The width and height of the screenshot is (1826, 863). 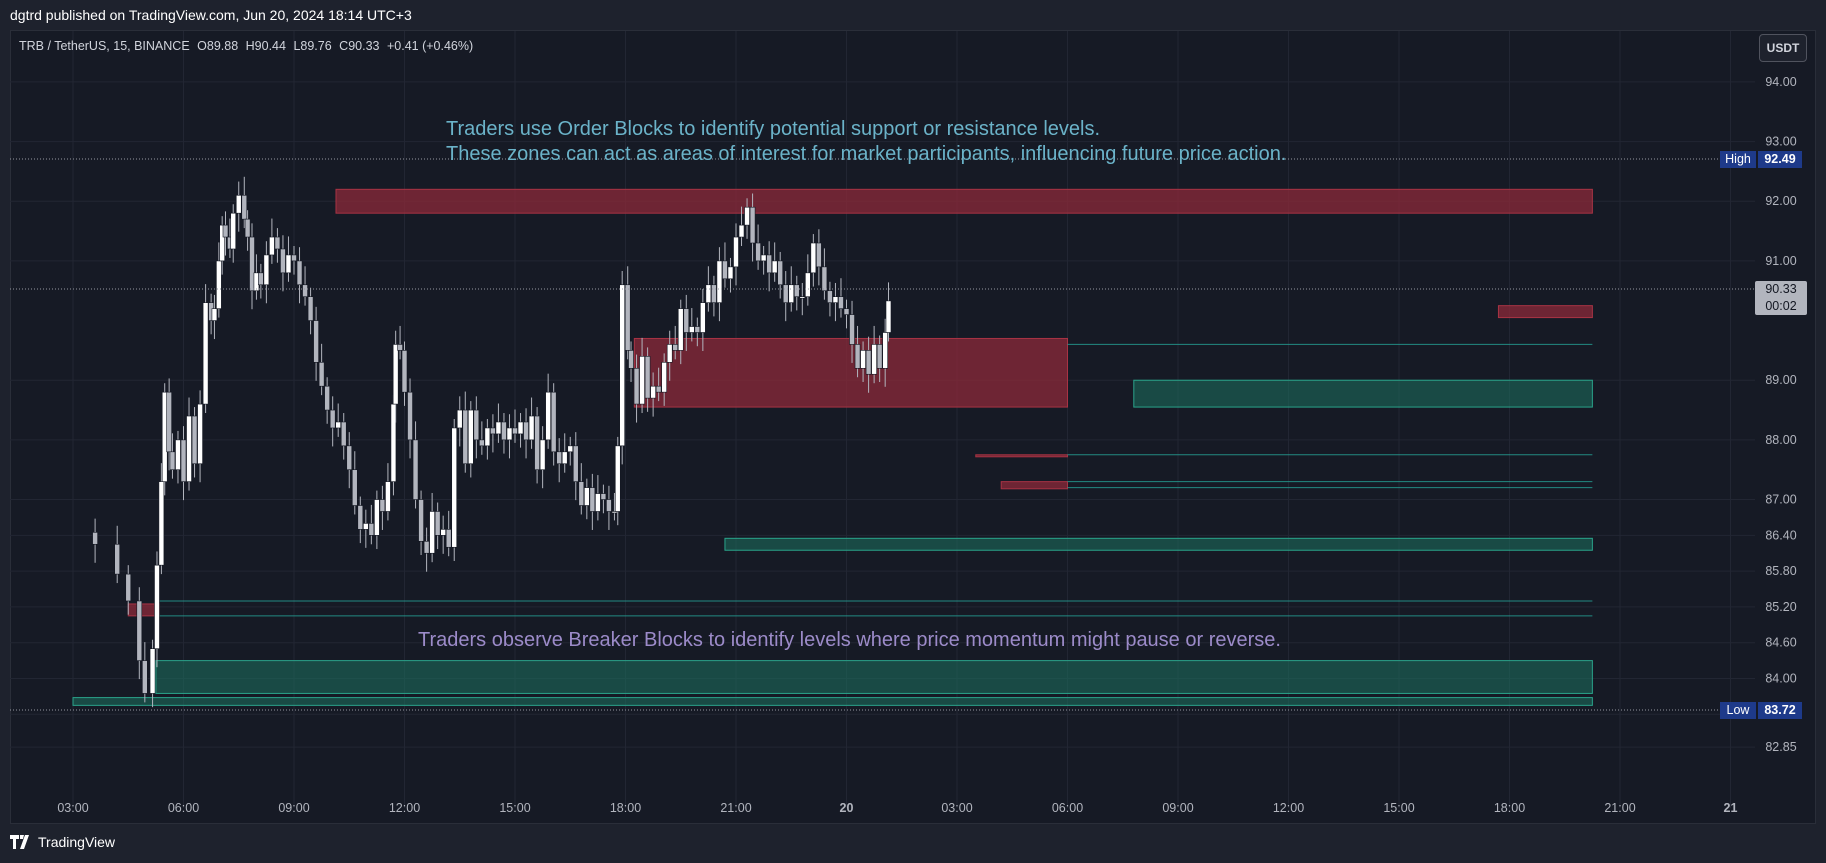 I want to click on price-tick-label: 93.00, so click(x=1780, y=142).